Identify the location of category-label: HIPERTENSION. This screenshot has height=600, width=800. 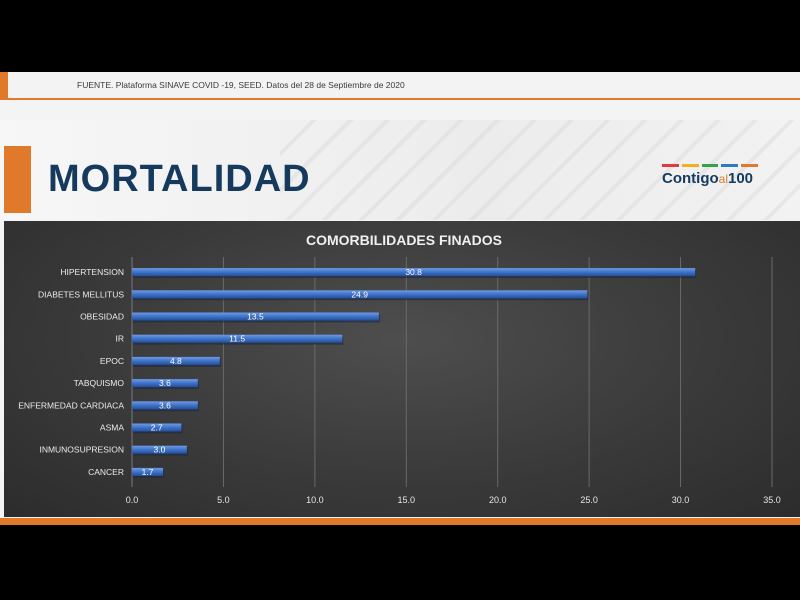
(92, 272).